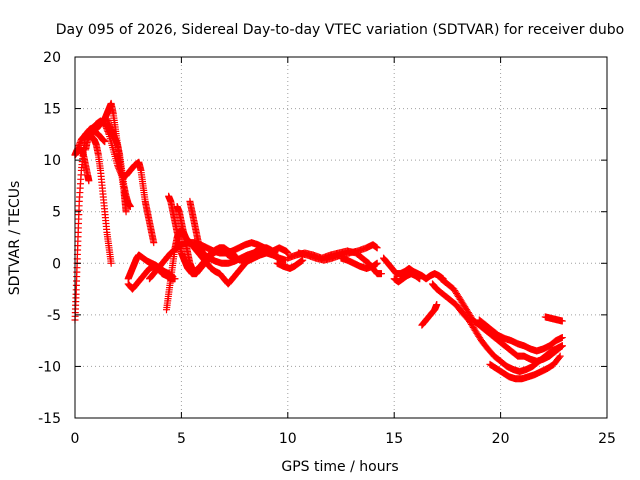  Describe the element at coordinates (520, 335) in the screenshot. I see `series-track-y` at that location.